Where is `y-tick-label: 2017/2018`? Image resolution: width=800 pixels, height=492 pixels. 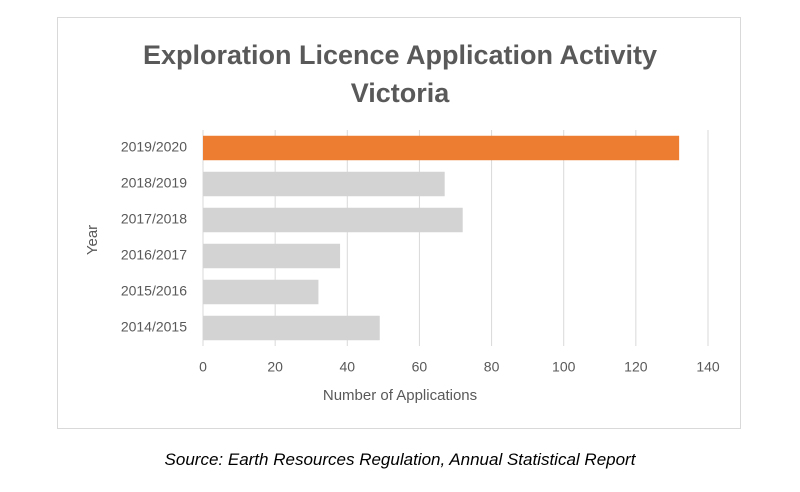
y-tick-label: 2017/2018 is located at coordinates (154, 219).